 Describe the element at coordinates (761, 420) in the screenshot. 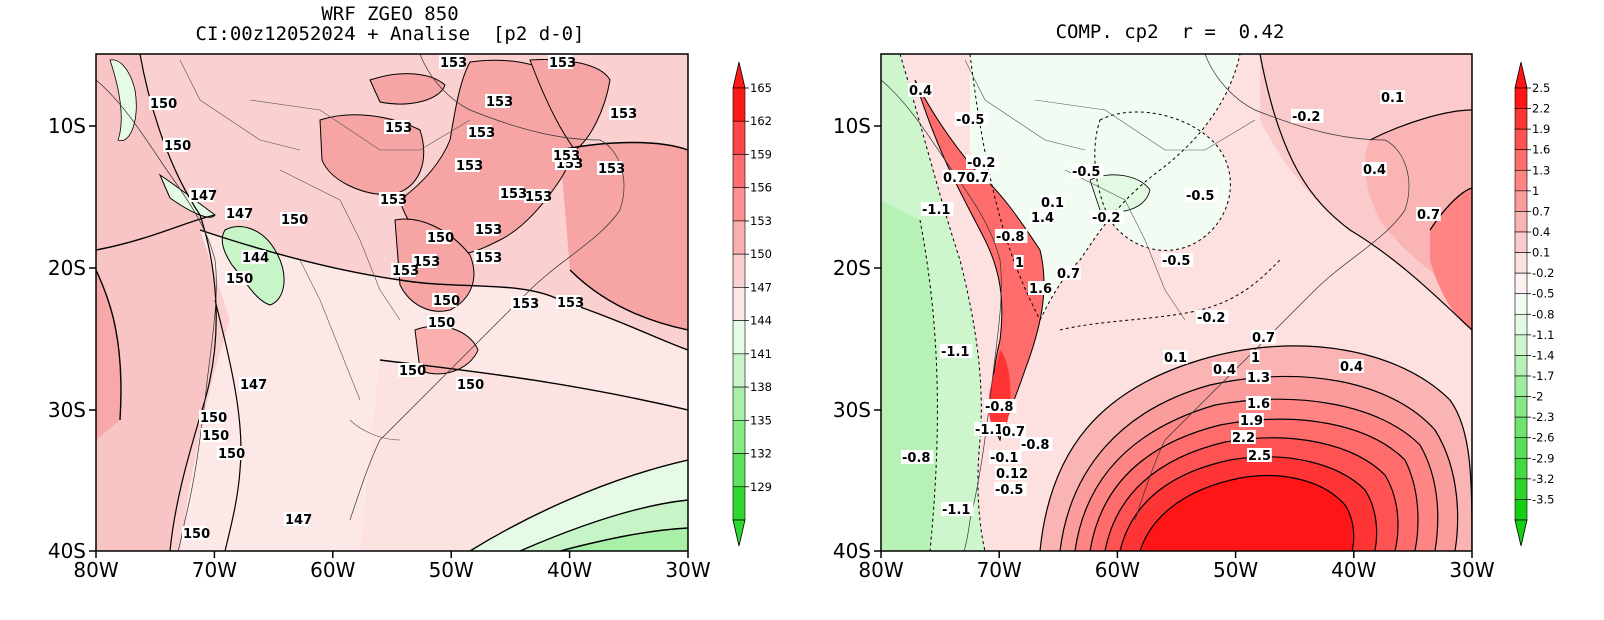

I see `left-colorbar-label: 135` at that location.